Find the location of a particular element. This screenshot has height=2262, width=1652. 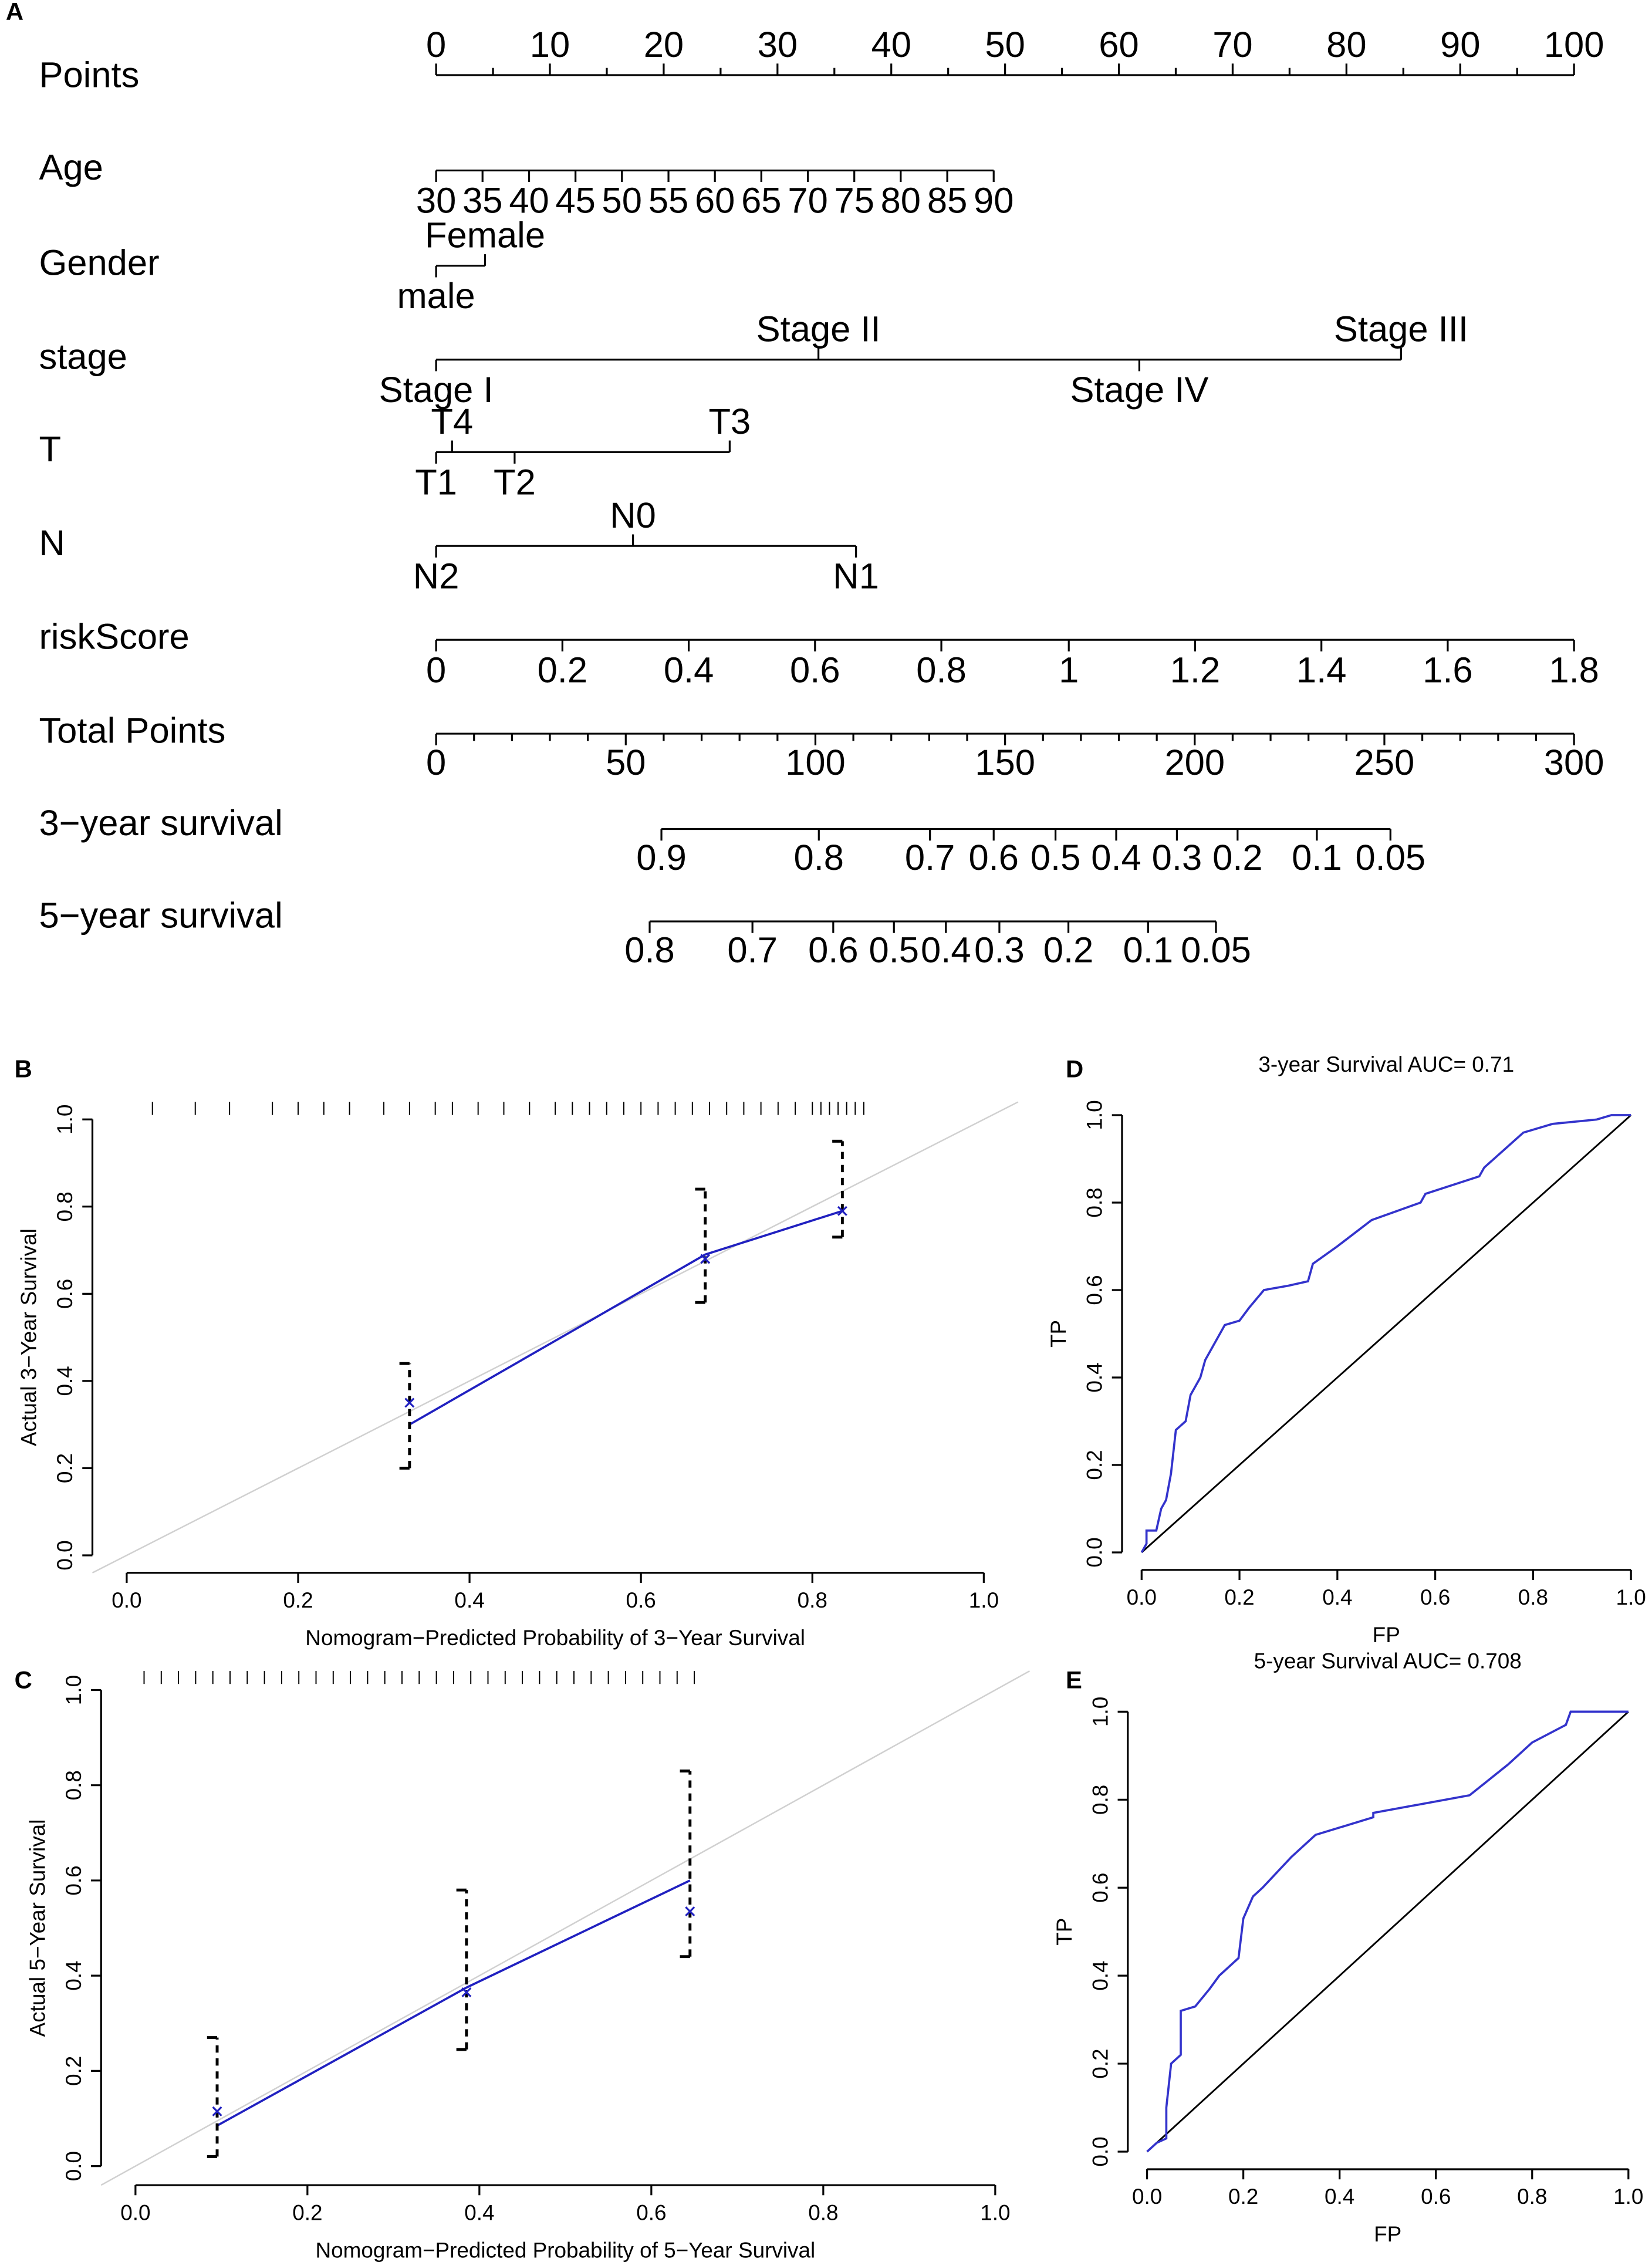

row-name: 3−year survival is located at coordinates (160, 823).